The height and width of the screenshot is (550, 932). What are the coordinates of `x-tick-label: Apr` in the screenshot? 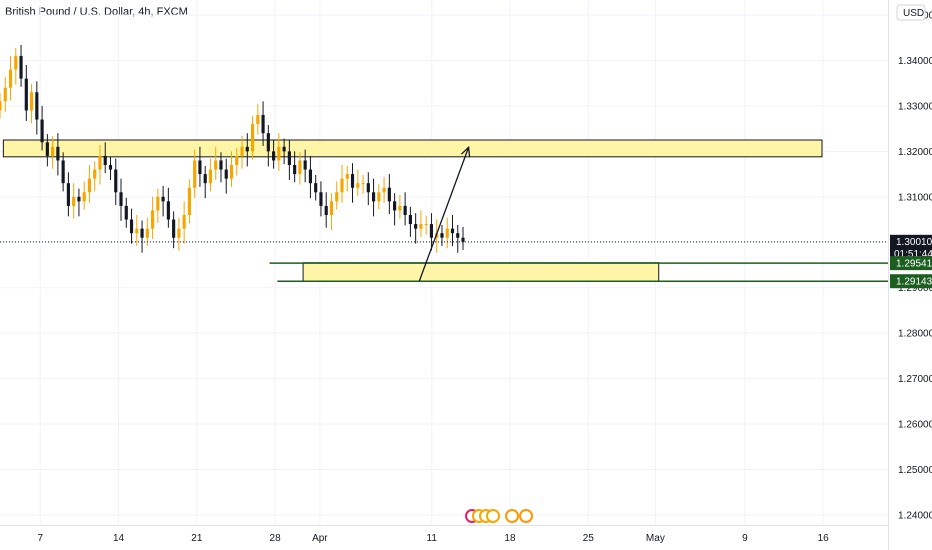 It's located at (320, 538).